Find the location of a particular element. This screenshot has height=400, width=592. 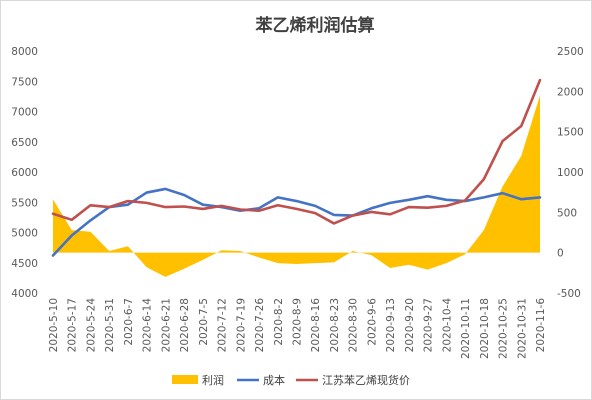

x-tick-label: 2020-7-5 is located at coordinates (204, 322).